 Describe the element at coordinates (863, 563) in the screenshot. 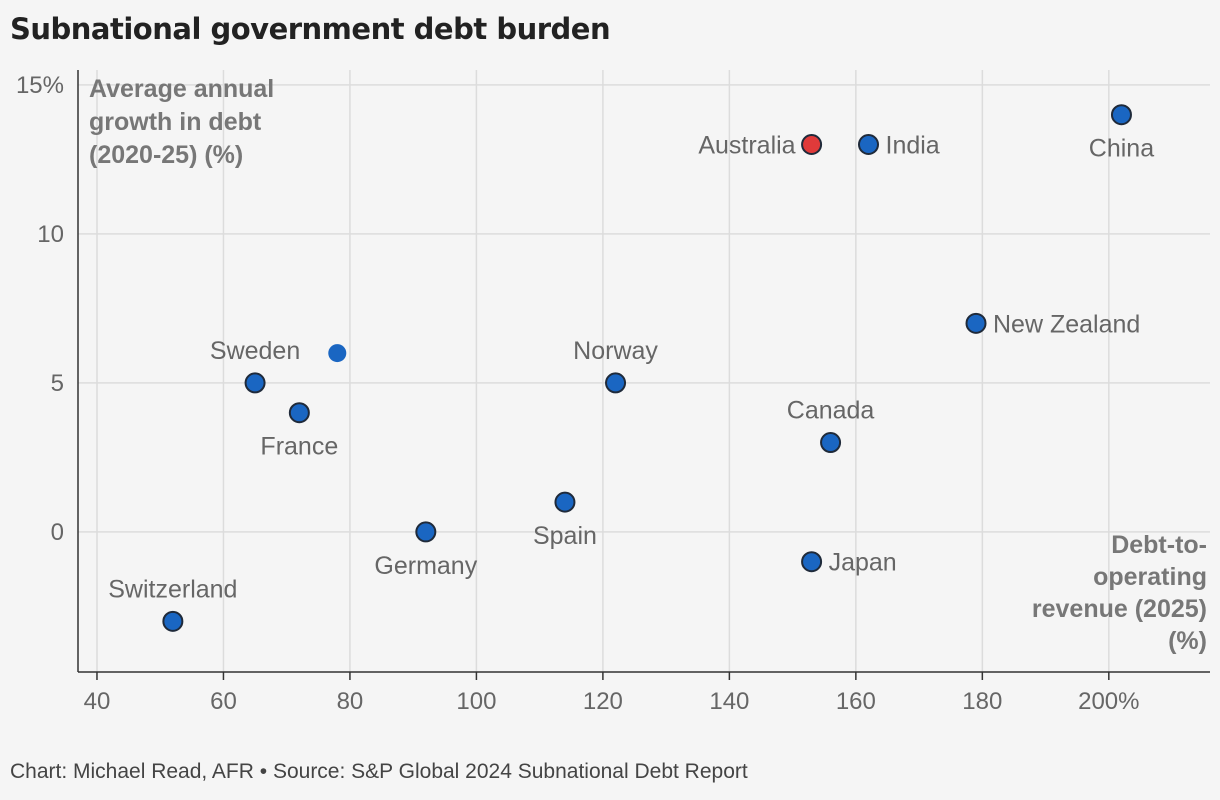

I see `data-point-label: Japan` at that location.